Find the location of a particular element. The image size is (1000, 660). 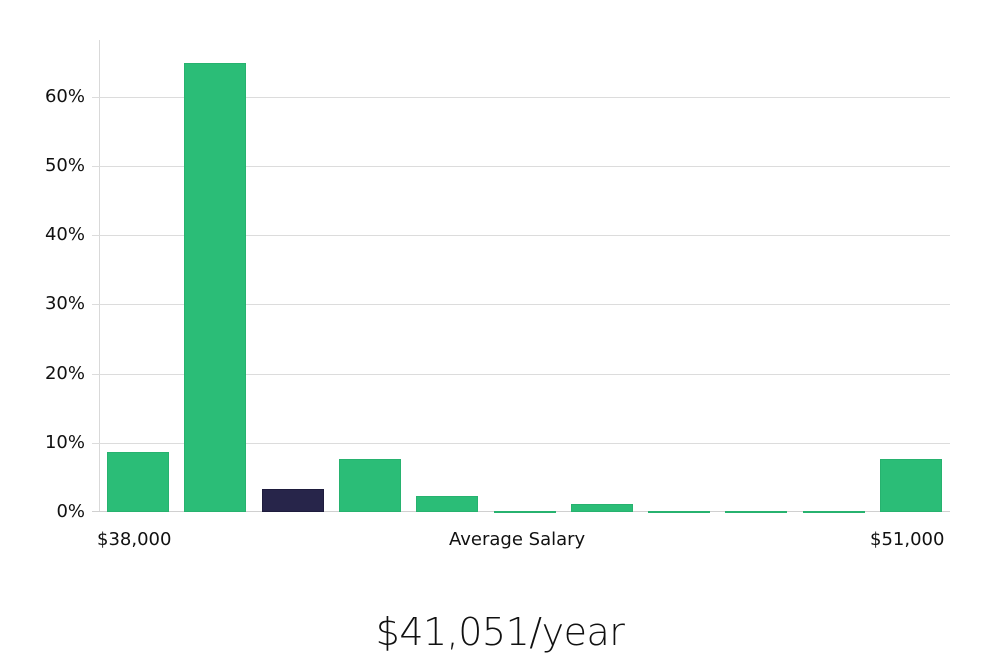

y-tick-label: 40% is located at coordinates (64, 234).